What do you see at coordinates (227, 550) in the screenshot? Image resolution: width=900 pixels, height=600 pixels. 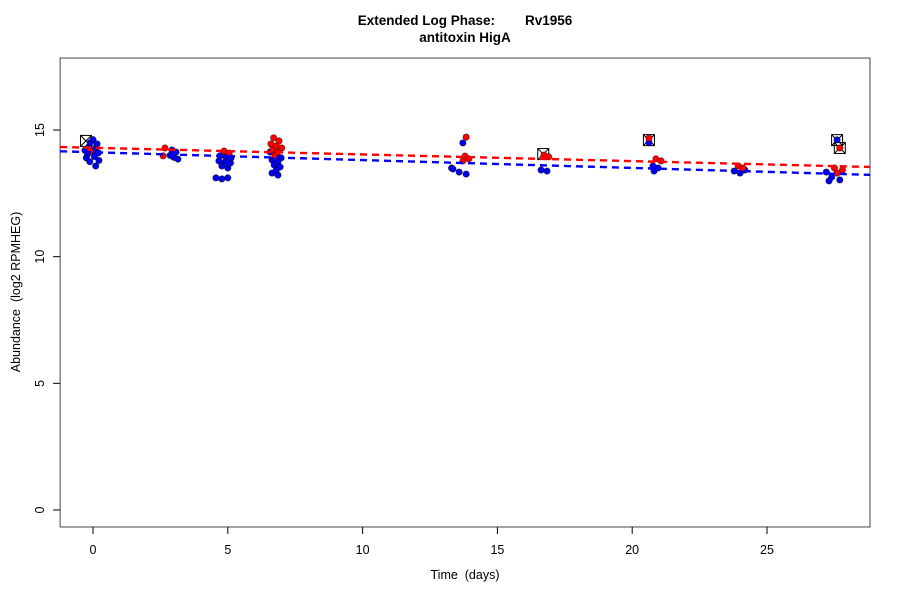 I see `x-tick-label: 5` at bounding box center [227, 550].